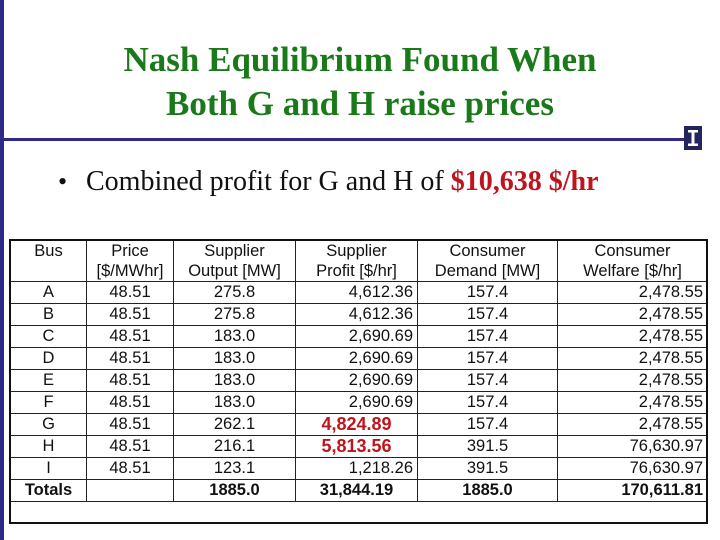 The width and height of the screenshot is (720, 540). What do you see at coordinates (632, 261) in the screenshot?
I see `header-consumer-welfare: Consumer Welfare [$/hr]` at bounding box center [632, 261].